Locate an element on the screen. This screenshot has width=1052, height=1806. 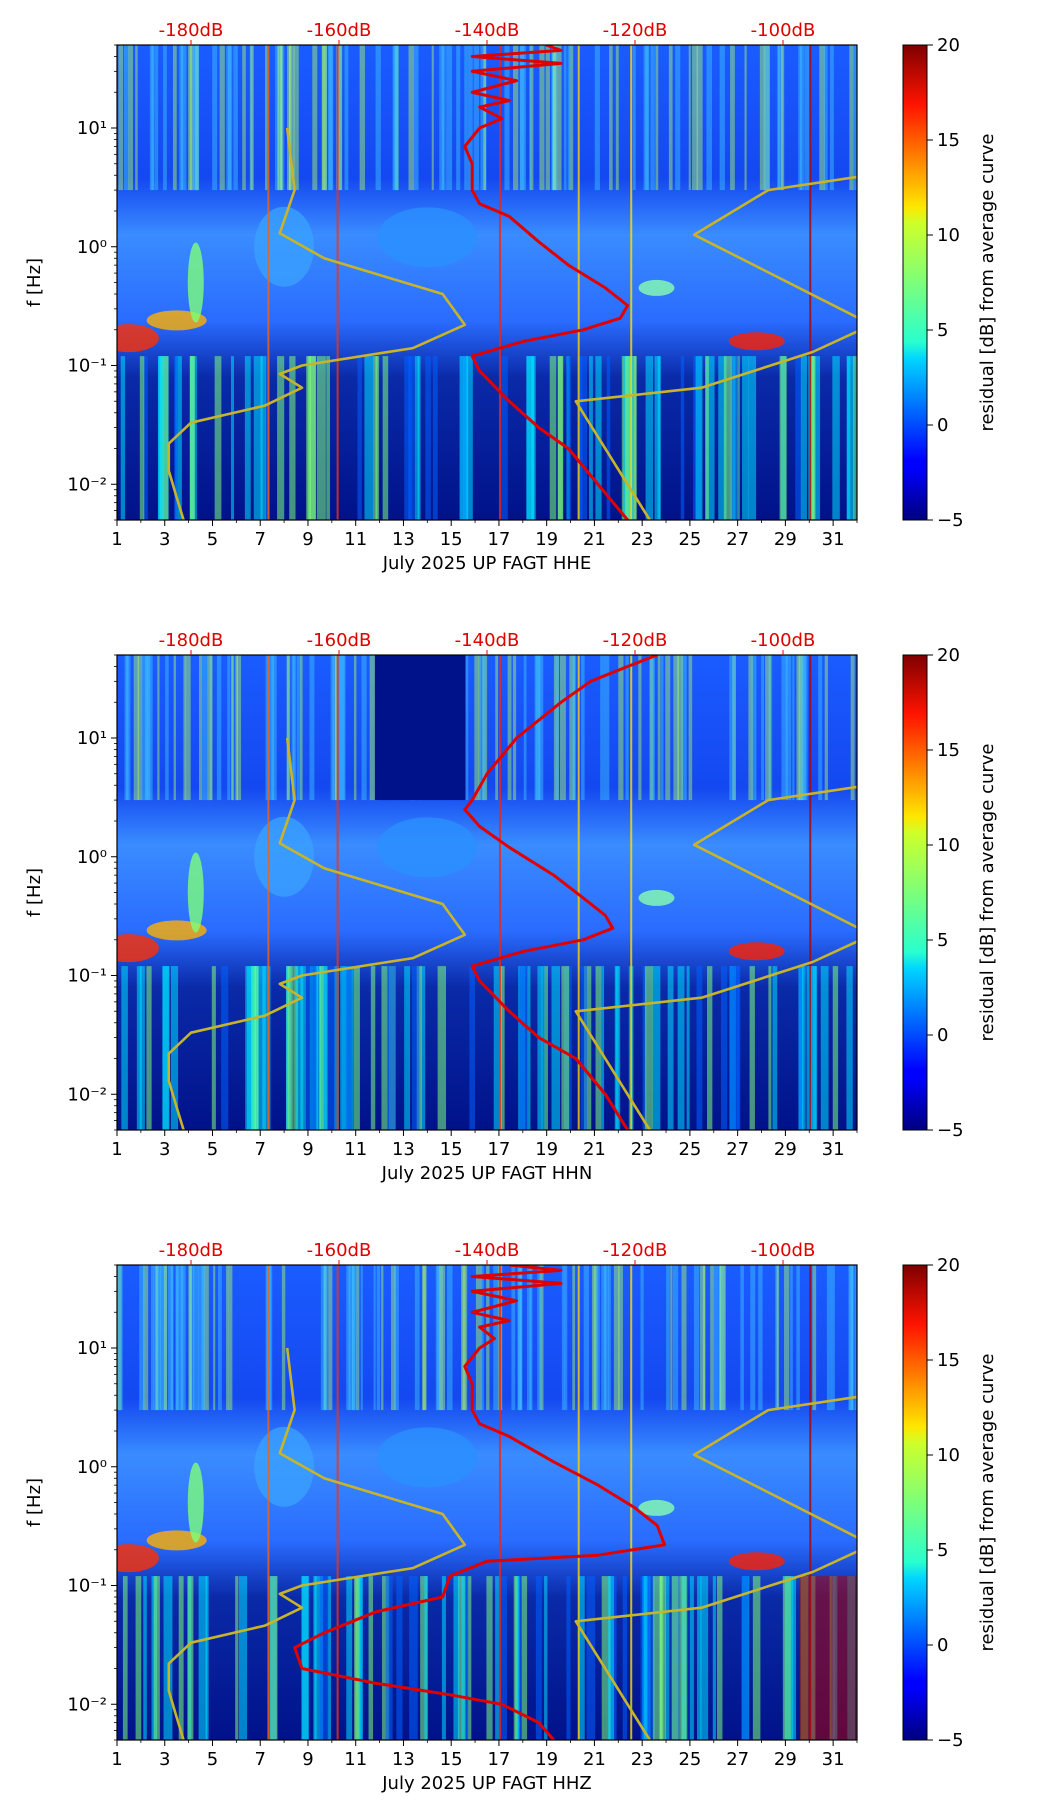
y-tick-label: 10⁻¹ is located at coordinates (87, 366).